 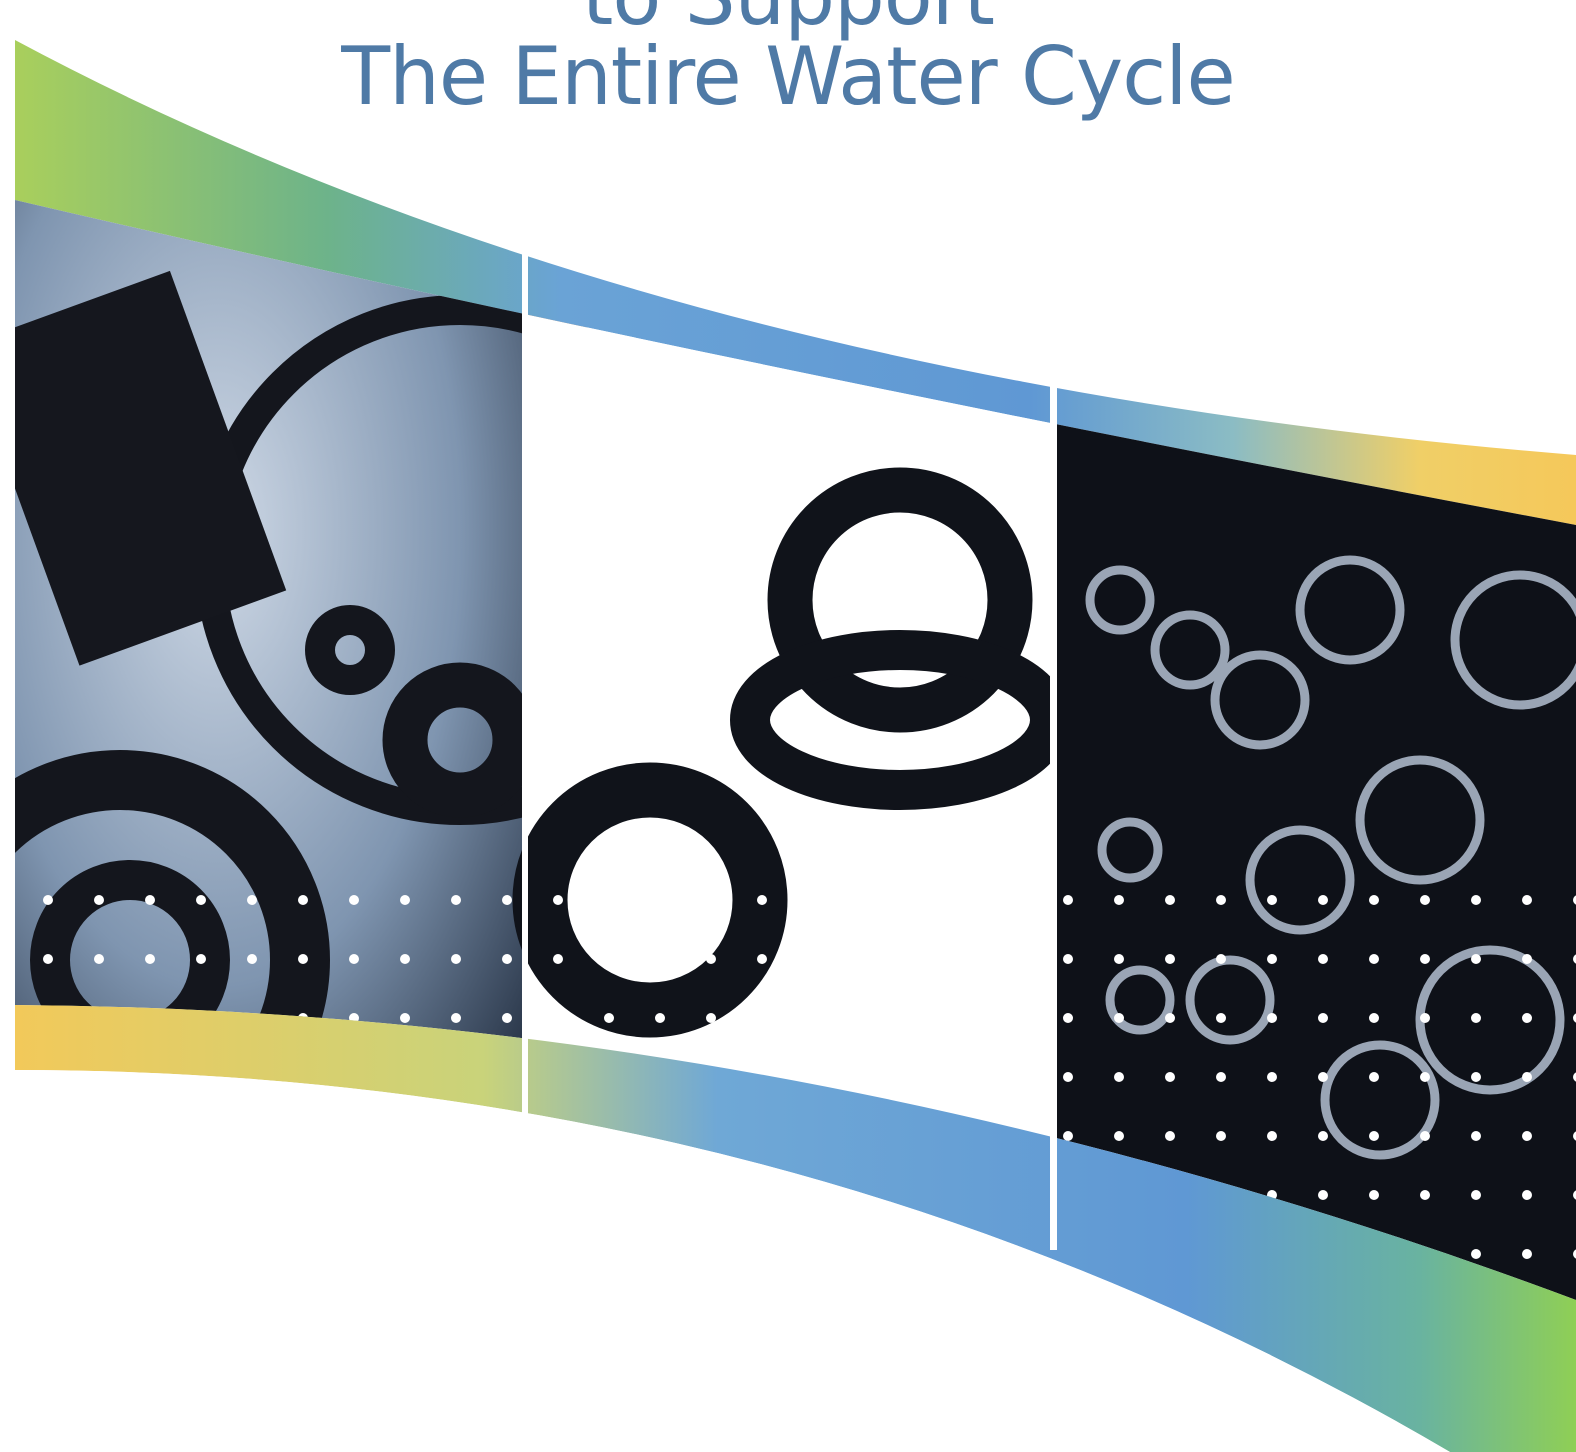 What do you see at coordinates (788, 76) in the screenshot?
I see `headline-line2: The Entire Water Cycle` at bounding box center [788, 76].